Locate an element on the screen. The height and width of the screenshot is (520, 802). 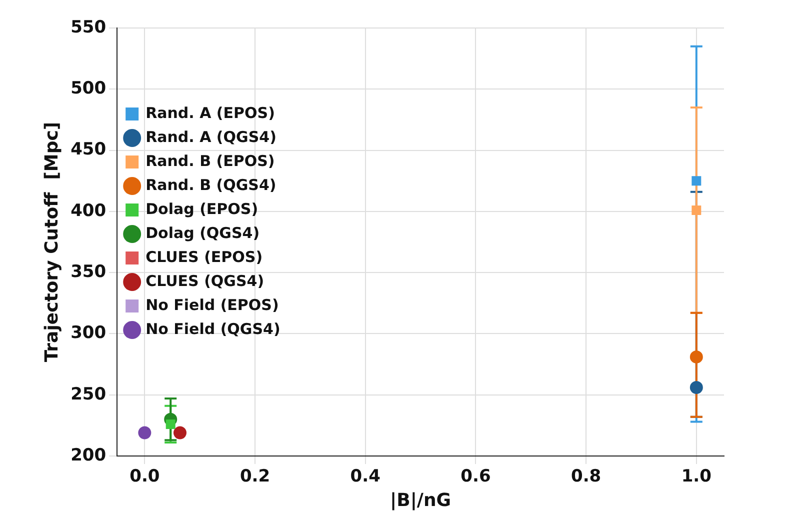
x-tick-label: 0.4 is located at coordinates (365, 476).